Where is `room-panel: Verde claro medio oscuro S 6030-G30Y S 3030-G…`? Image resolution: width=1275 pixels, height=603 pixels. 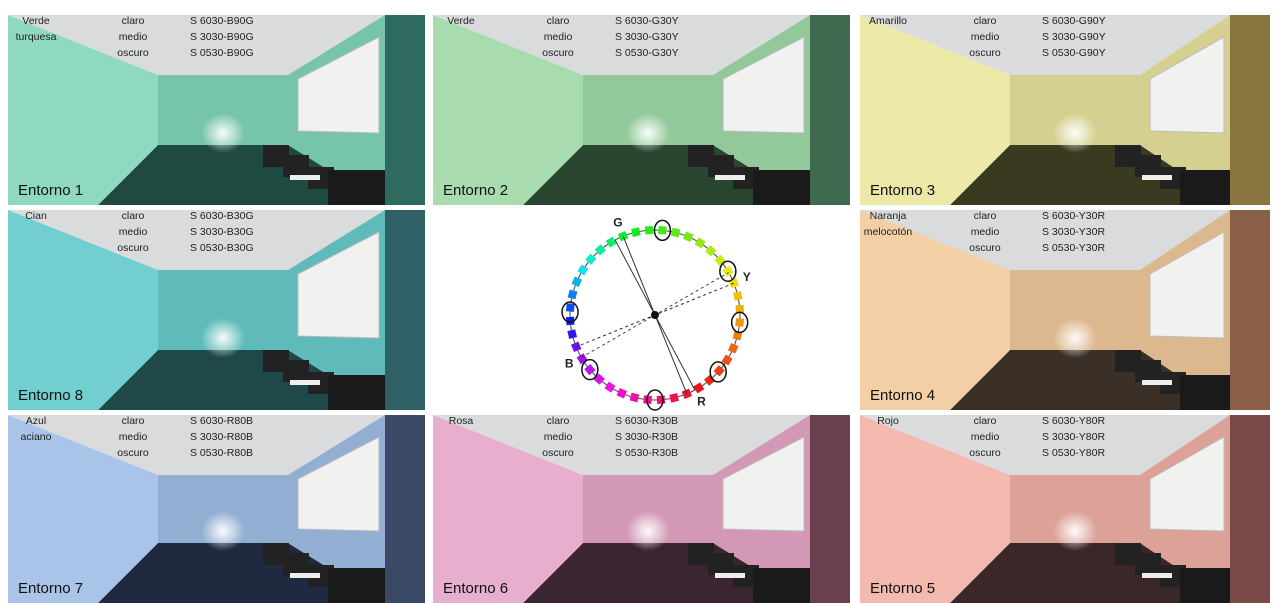
room-panel: Verde claro medio oscuro S 6030-G30Y S 3030-G… is located at coordinates (641, 110).